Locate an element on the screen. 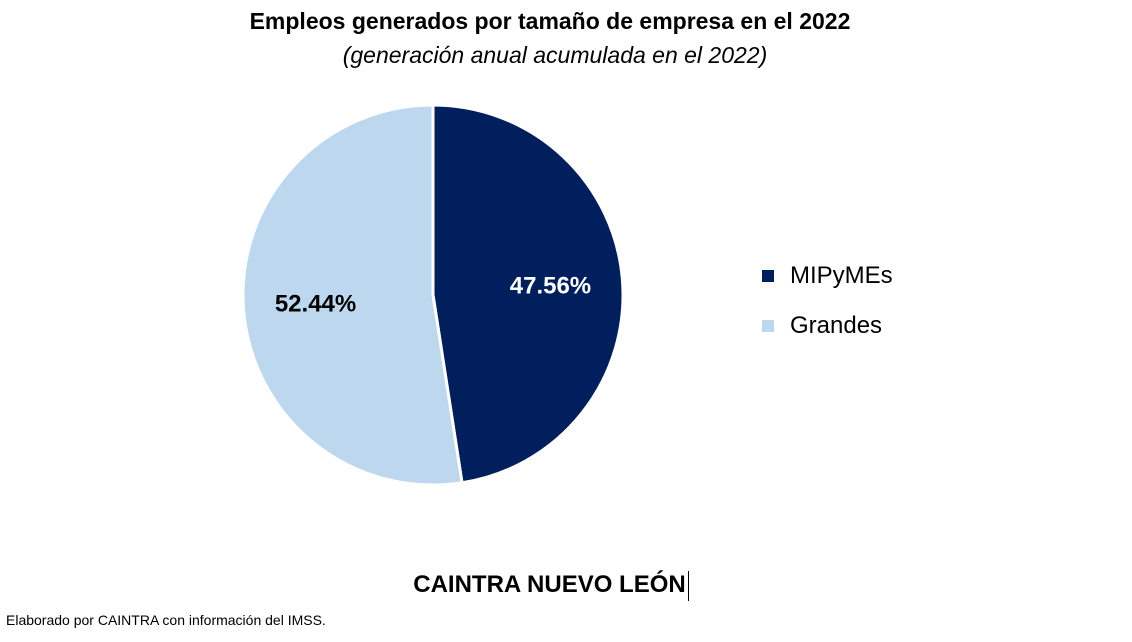  legend-swatch-grandes is located at coordinates (768, 326).